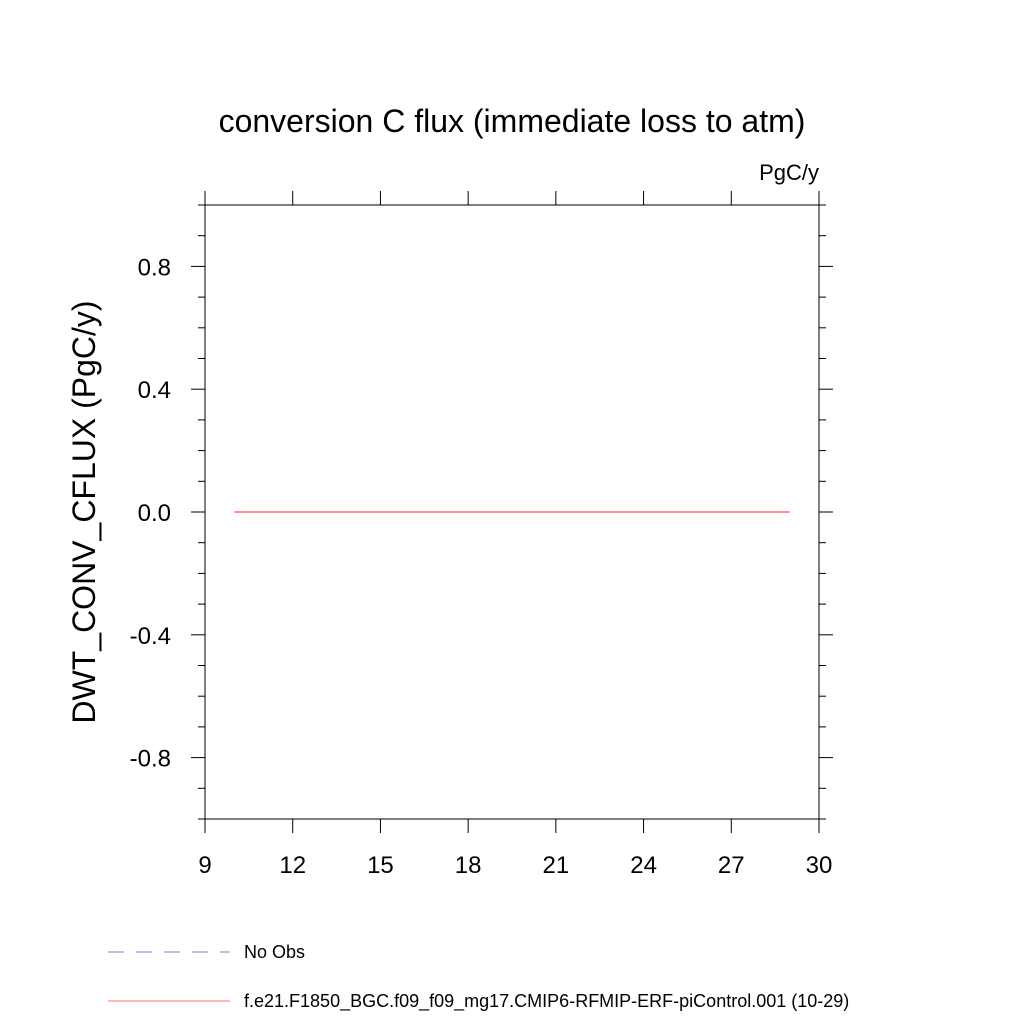 The image size is (1024, 1024). What do you see at coordinates (468, 865) in the screenshot?
I see `x-tick-label: 18` at bounding box center [468, 865].